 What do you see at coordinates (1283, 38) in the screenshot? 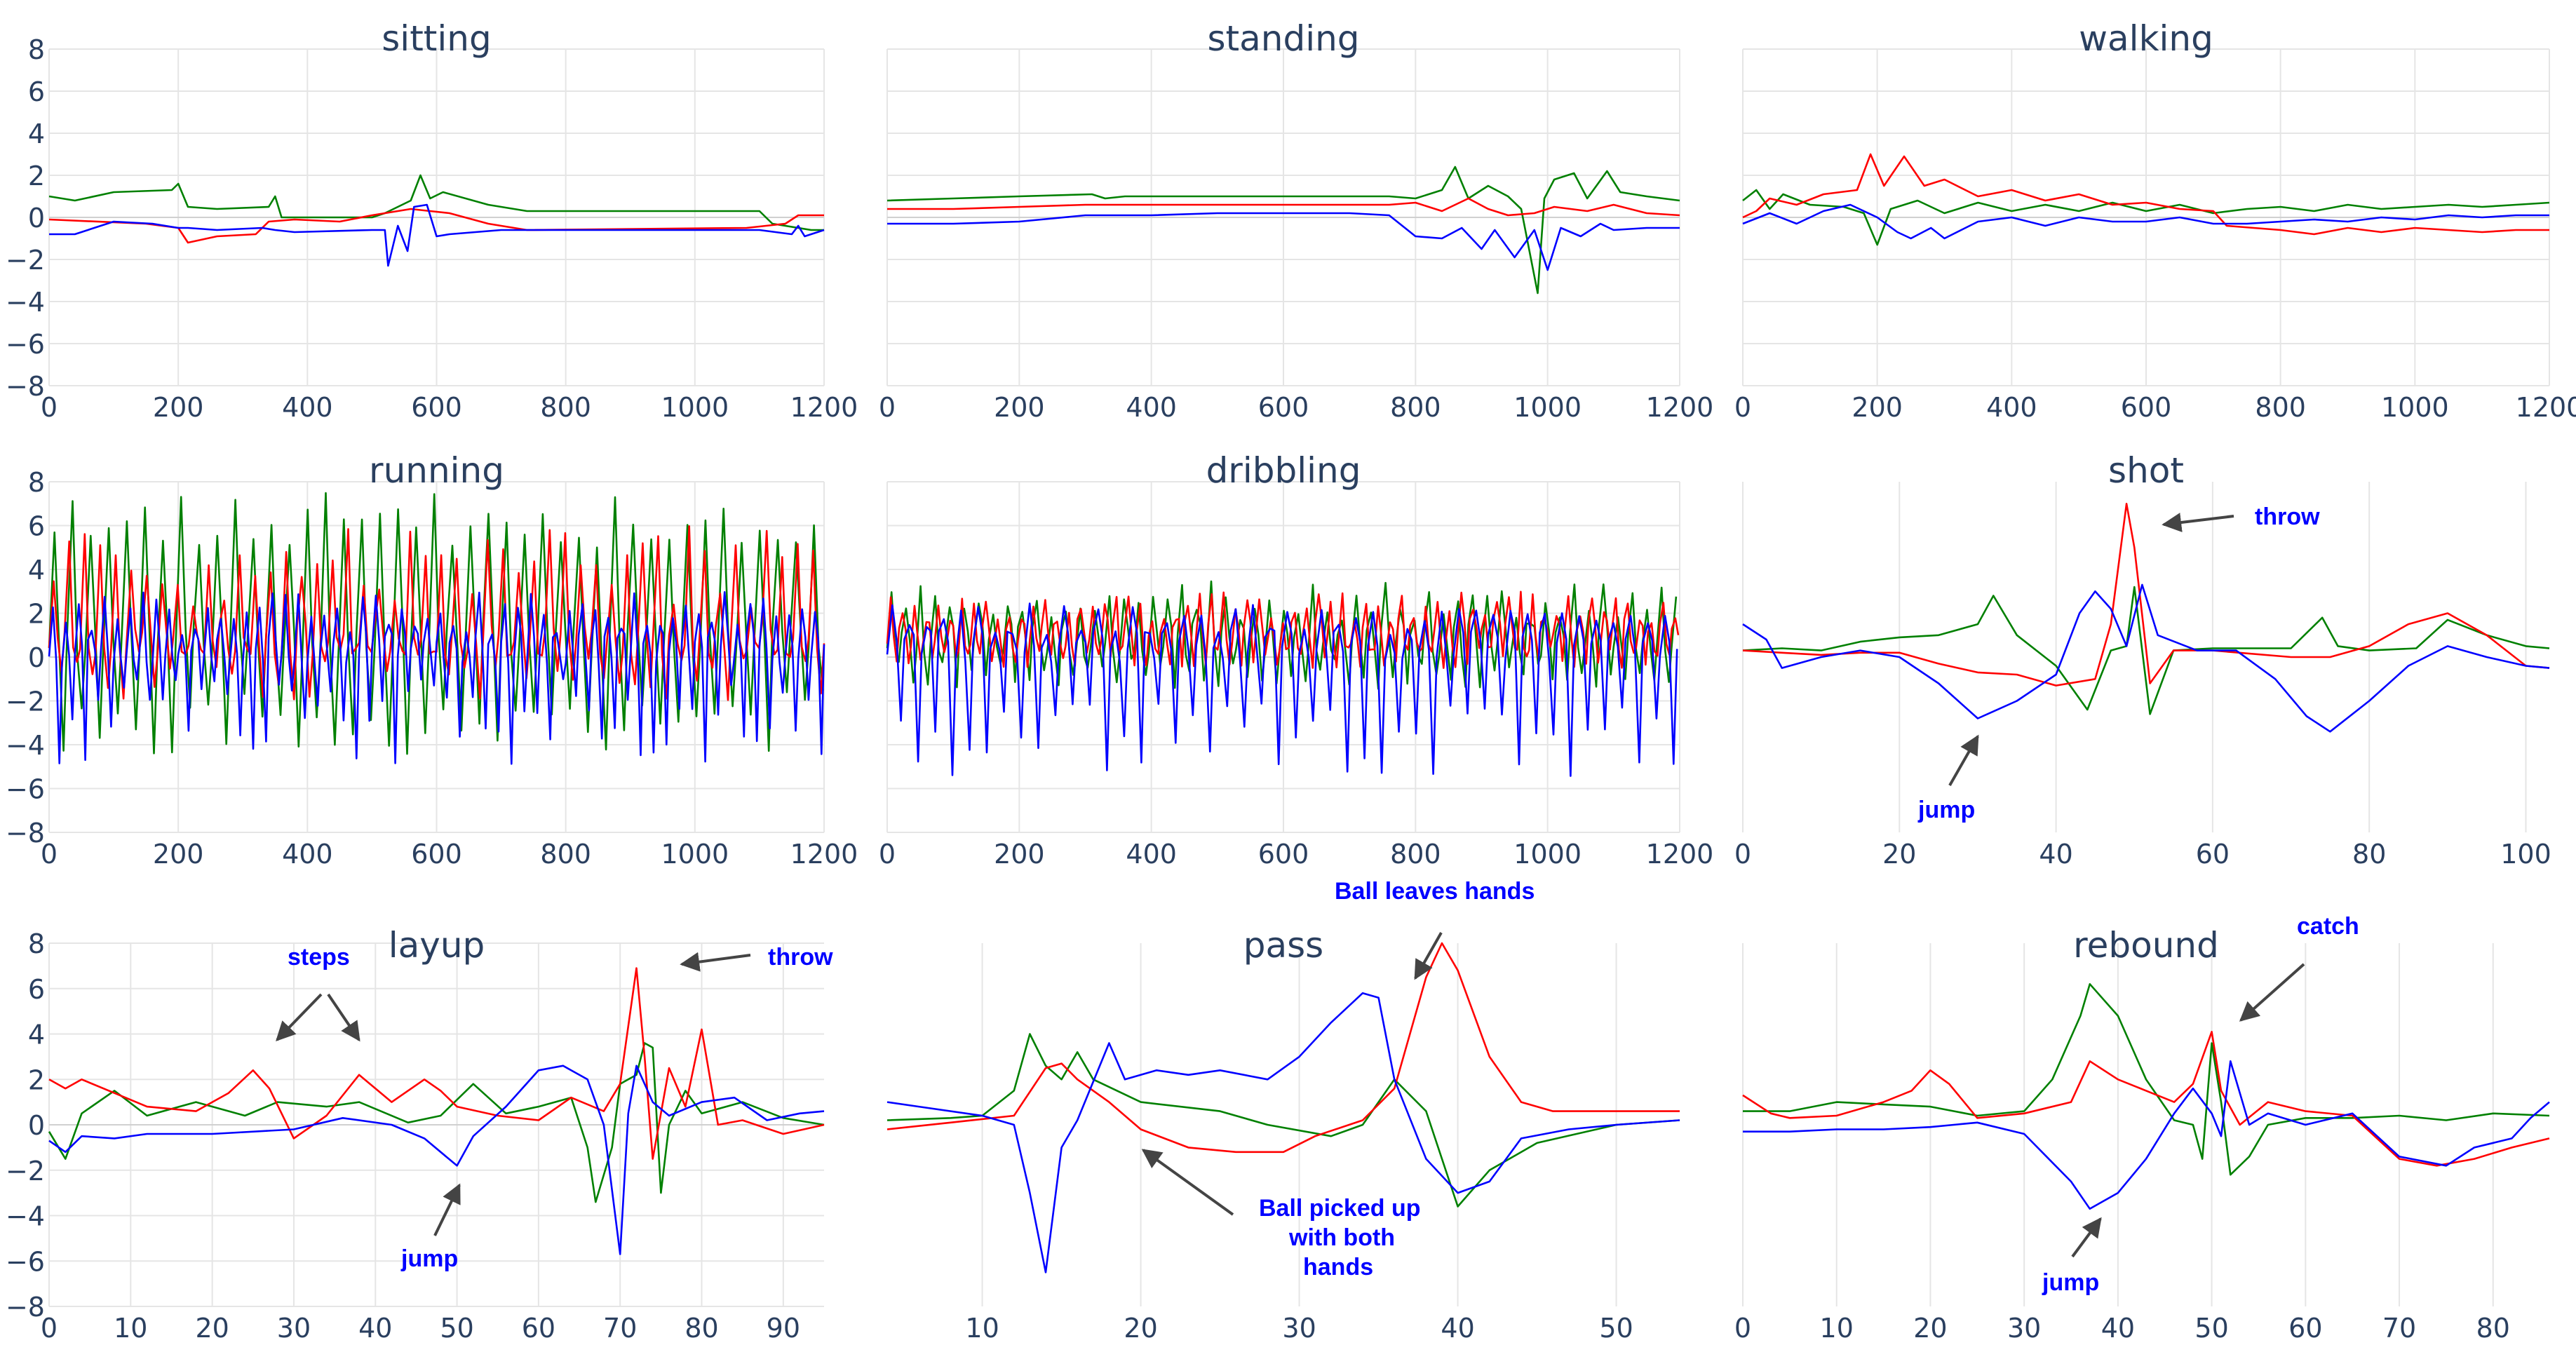
I see `subplot-title: standing` at bounding box center [1283, 38].